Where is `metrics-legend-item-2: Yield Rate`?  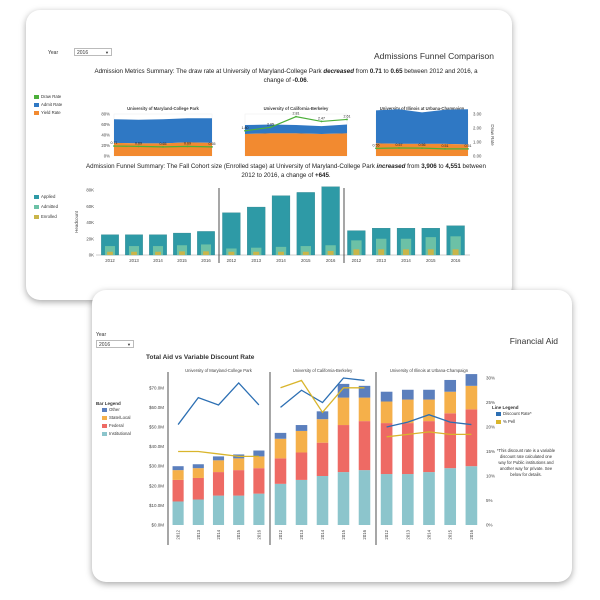
metrics-legend-item-2: Yield Rate is located at coordinates (47, 112).